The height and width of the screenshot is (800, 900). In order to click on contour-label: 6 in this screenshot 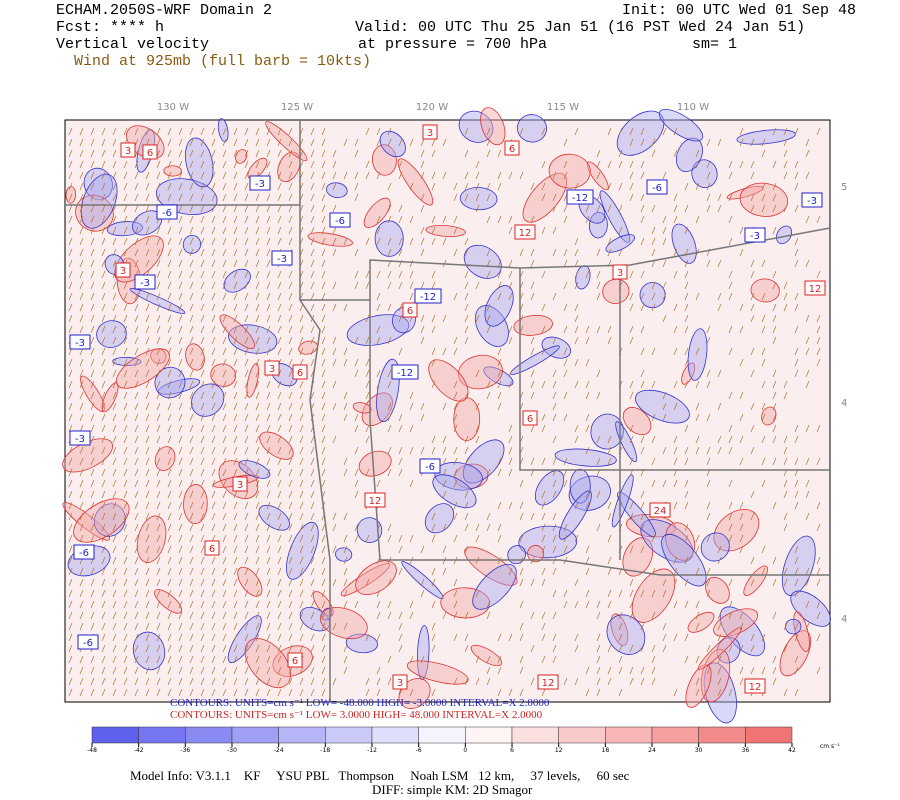, I will do `click(410, 311)`.